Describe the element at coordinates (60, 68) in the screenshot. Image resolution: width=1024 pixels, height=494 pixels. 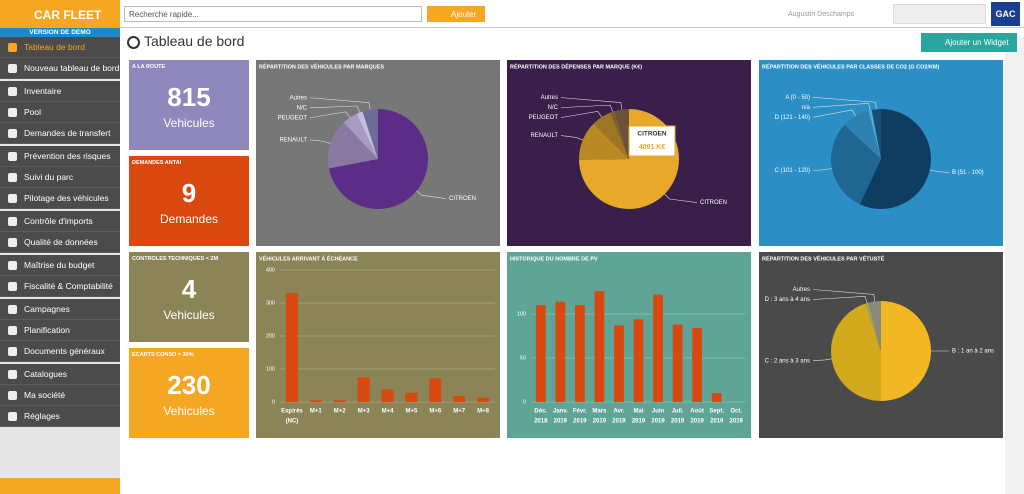
I see `menu-item: Nouveau tableau de bord` at that location.